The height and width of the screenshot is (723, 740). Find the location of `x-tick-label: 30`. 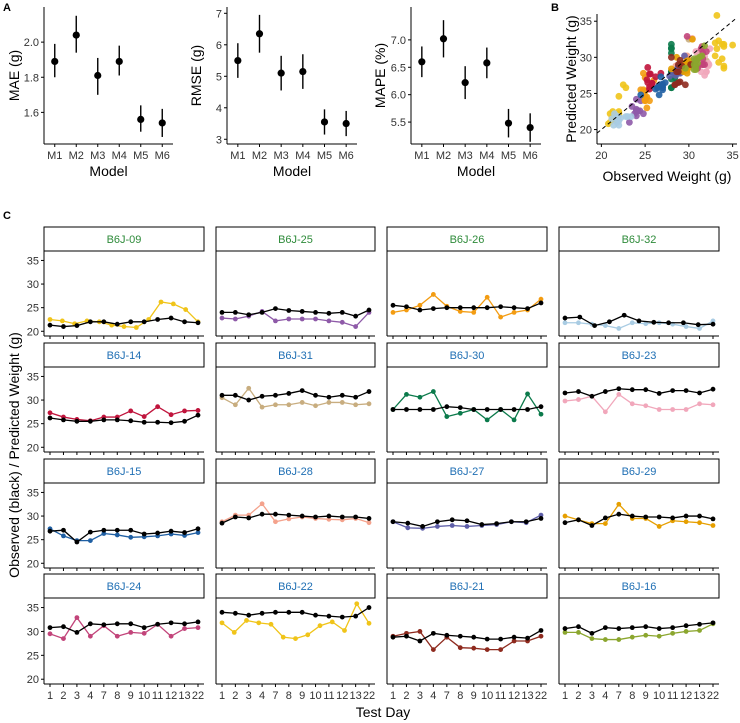

x-tick-label: 30 is located at coordinates (689, 156).